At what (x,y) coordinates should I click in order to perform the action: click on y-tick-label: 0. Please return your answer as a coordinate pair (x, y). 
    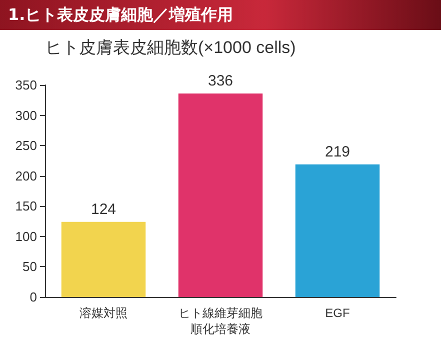
    Looking at the image, I should click on (33, 297).